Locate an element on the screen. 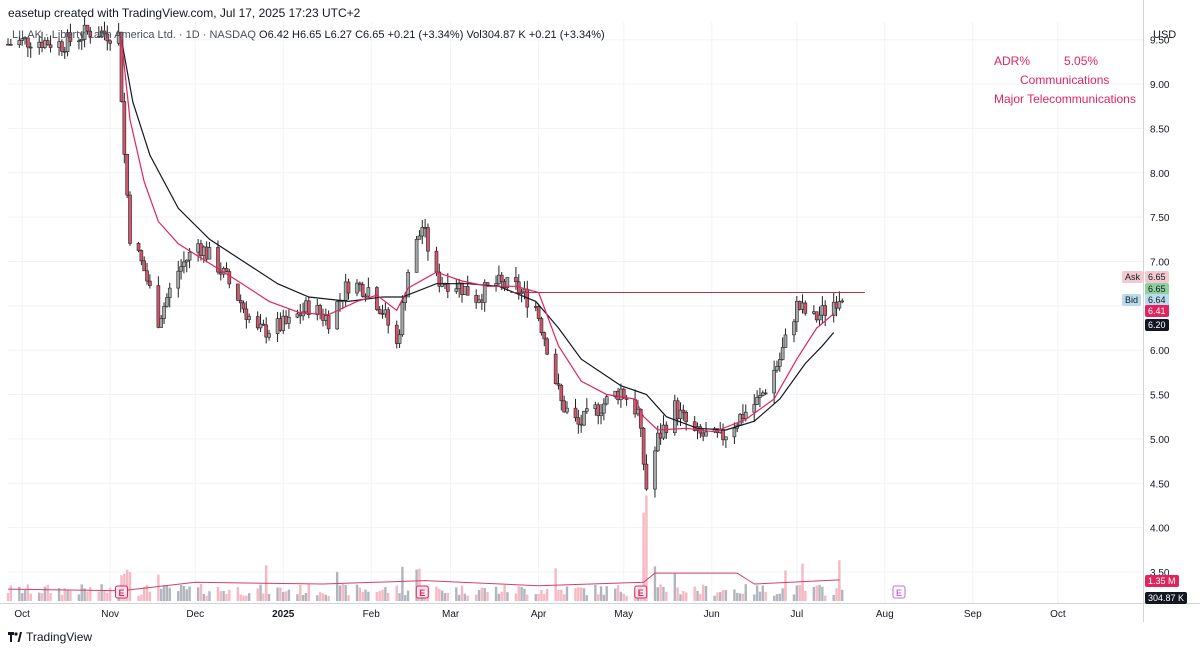 The width and height of the screenshot is (1200, 651). x-tick-label: Mar is located at coordinates (451, 614).